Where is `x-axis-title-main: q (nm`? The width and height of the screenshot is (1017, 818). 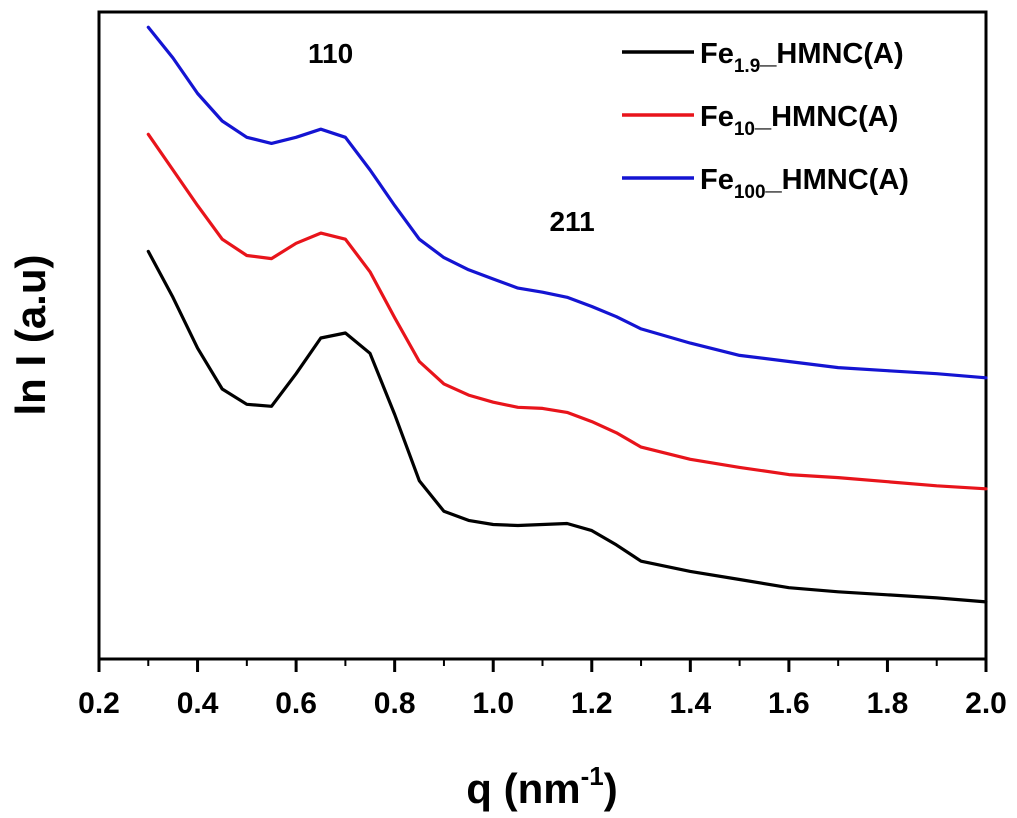 x-axis-title-main: q (nm is located at coordinates (523, 788).